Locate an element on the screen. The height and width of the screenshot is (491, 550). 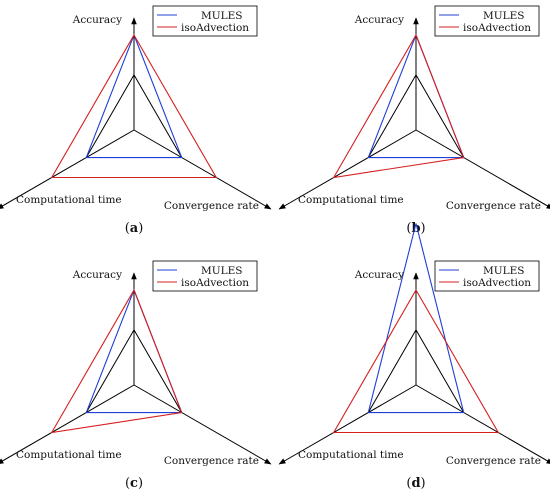
panel-label-letter: d is located at coordinates (415, 483).